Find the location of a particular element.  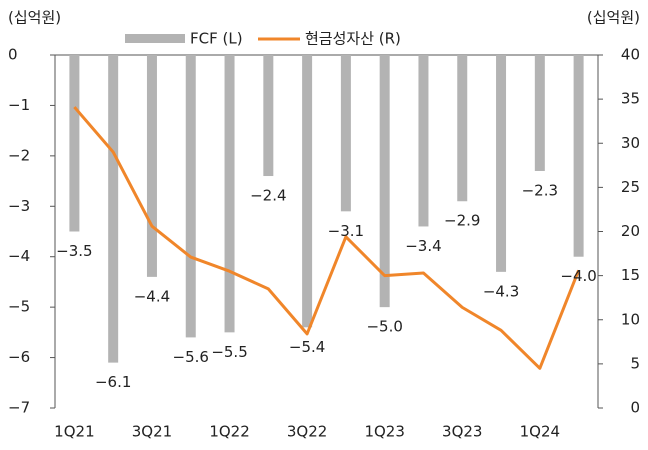

y-tick-label: 0 is located at coordinates (13, 55).